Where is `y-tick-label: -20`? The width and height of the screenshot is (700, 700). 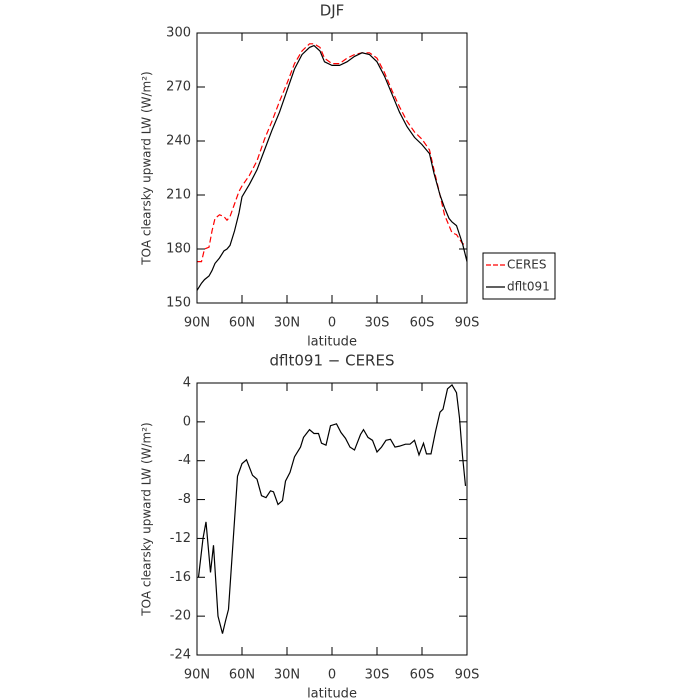 y-tick-label: -20 is located at coordinates (180, 616).